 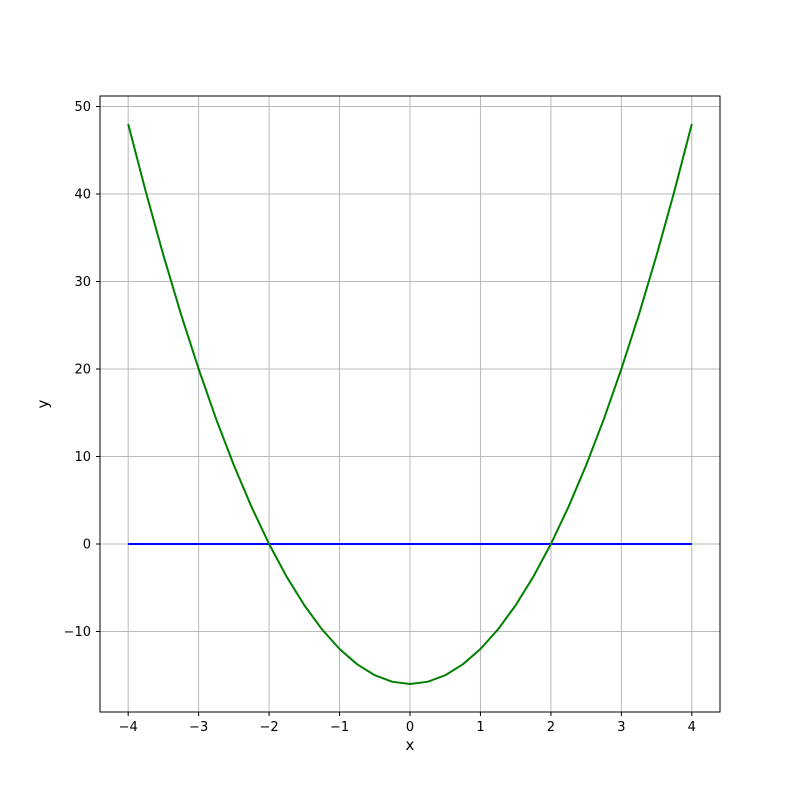 What do you see at coordinates (692, 727) in the screenshot?
I see `x-tick-label: 4` at bounding box center [692, 727].